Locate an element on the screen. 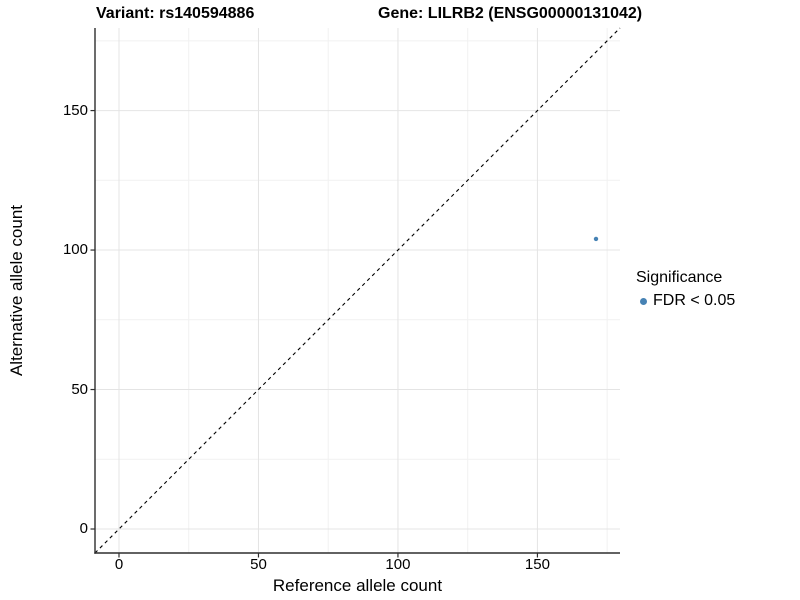 This screenshot has height=600, width=800. legend-item: FDR < 0.05 is located at coordinates (685, 301).